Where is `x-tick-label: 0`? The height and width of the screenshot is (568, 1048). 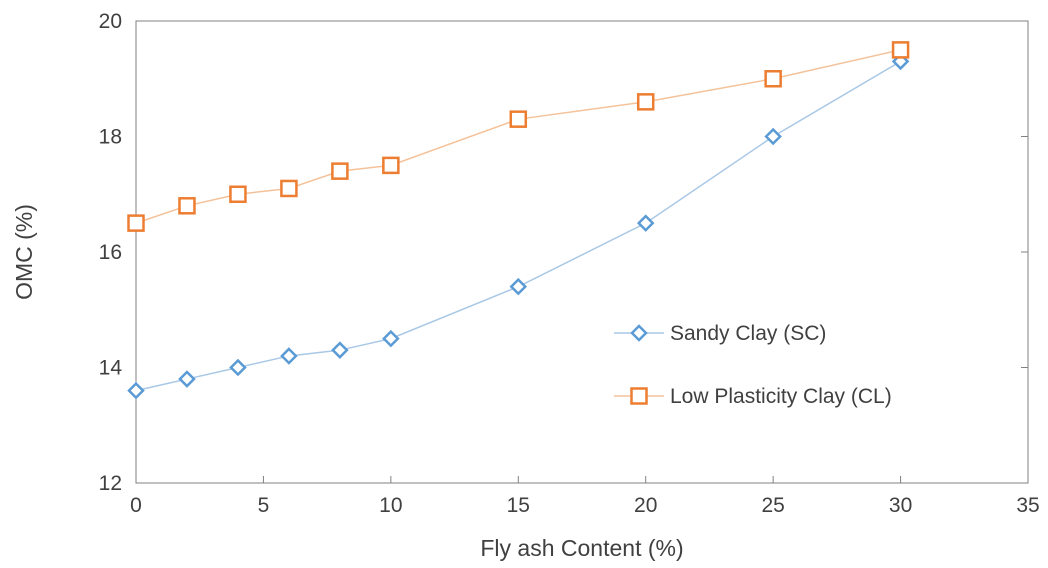
x-tick-label: 0 is located at coordinates (136, 505).